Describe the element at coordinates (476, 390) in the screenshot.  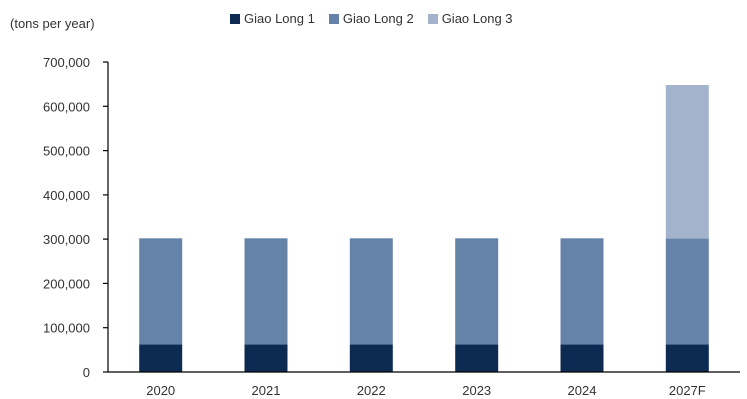
I see `x-tick-label-2023: 2023` at that location.